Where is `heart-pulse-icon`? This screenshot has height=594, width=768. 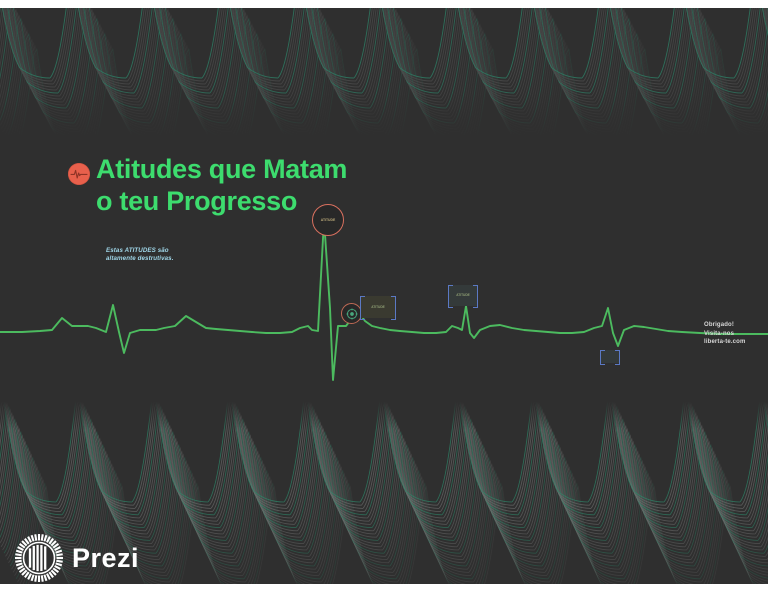 heart-pulse-icon is located at coordinates (79, 174).